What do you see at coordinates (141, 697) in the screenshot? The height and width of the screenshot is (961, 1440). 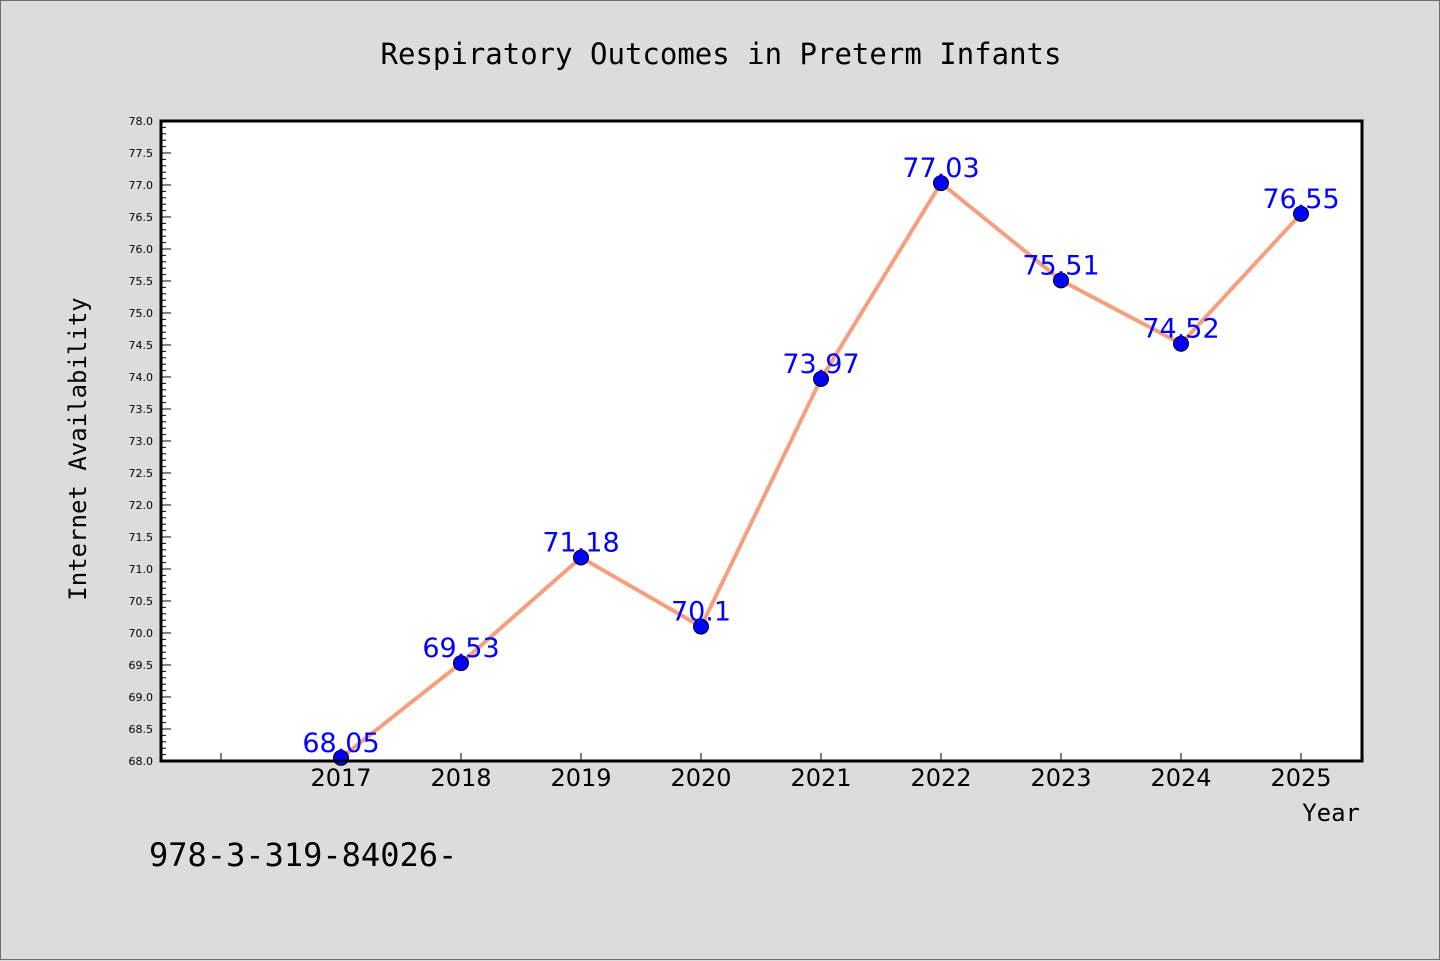 I see `y-tick-label: 69.0` at bounding box center [141, 697].